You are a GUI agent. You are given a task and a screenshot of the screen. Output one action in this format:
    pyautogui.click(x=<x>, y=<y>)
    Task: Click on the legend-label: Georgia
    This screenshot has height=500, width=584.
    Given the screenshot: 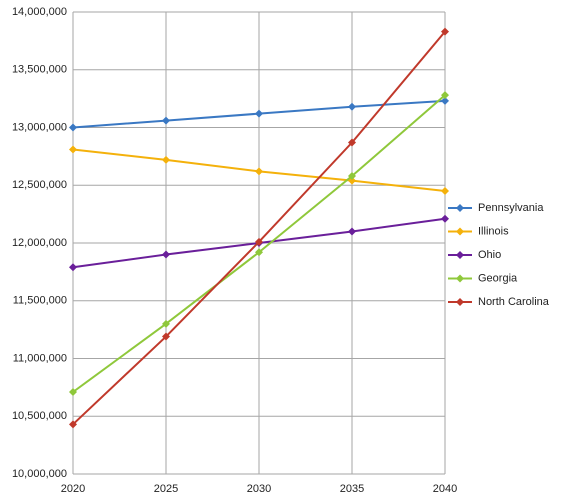 What is the action you would take?
    pyautogui.click(x=498, y=278)
    